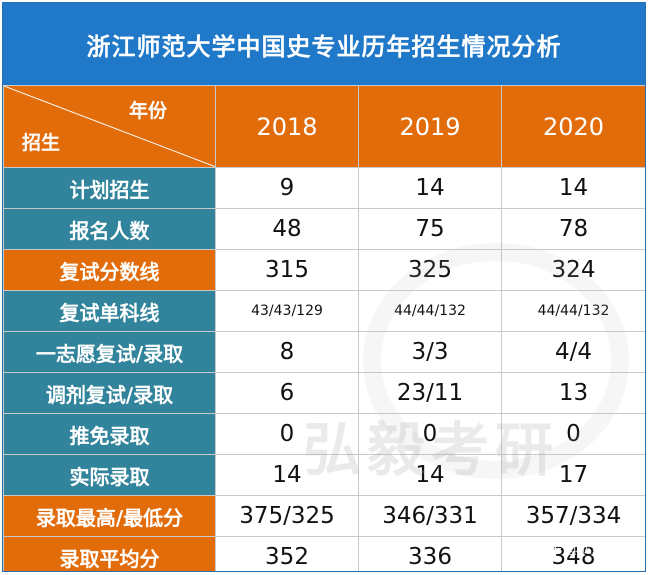  I want to click on table-row: 录取最高/最低分 375/325 346/331 357/334, so click(324, 516).